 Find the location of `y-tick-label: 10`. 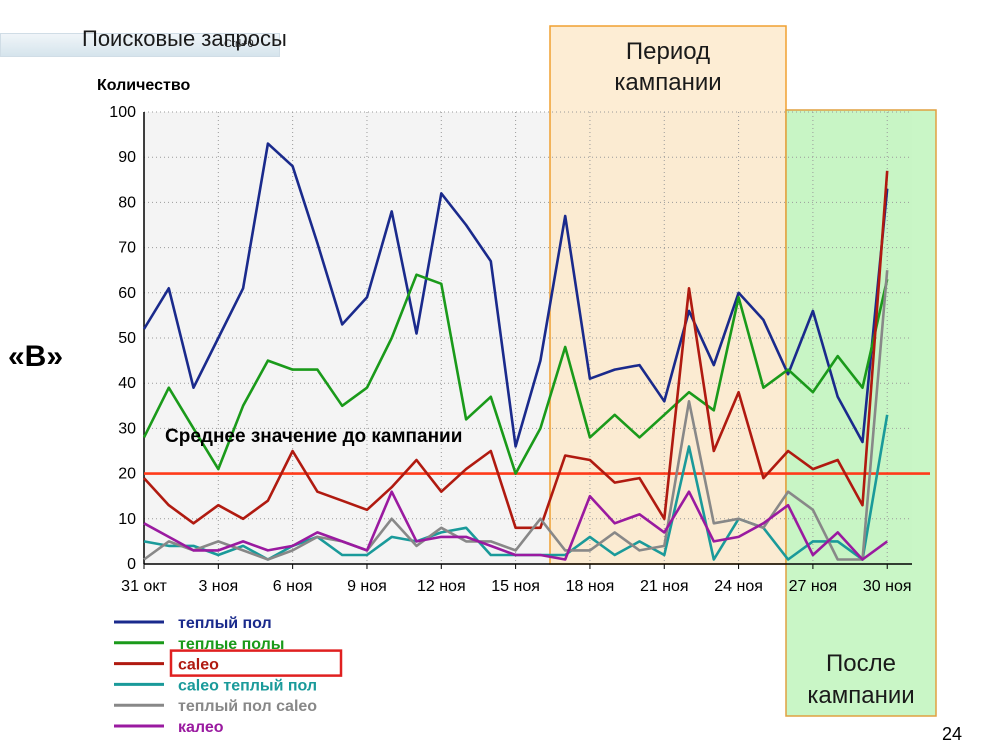

y-tick-label: 10 is located at coordinates (127, 519).